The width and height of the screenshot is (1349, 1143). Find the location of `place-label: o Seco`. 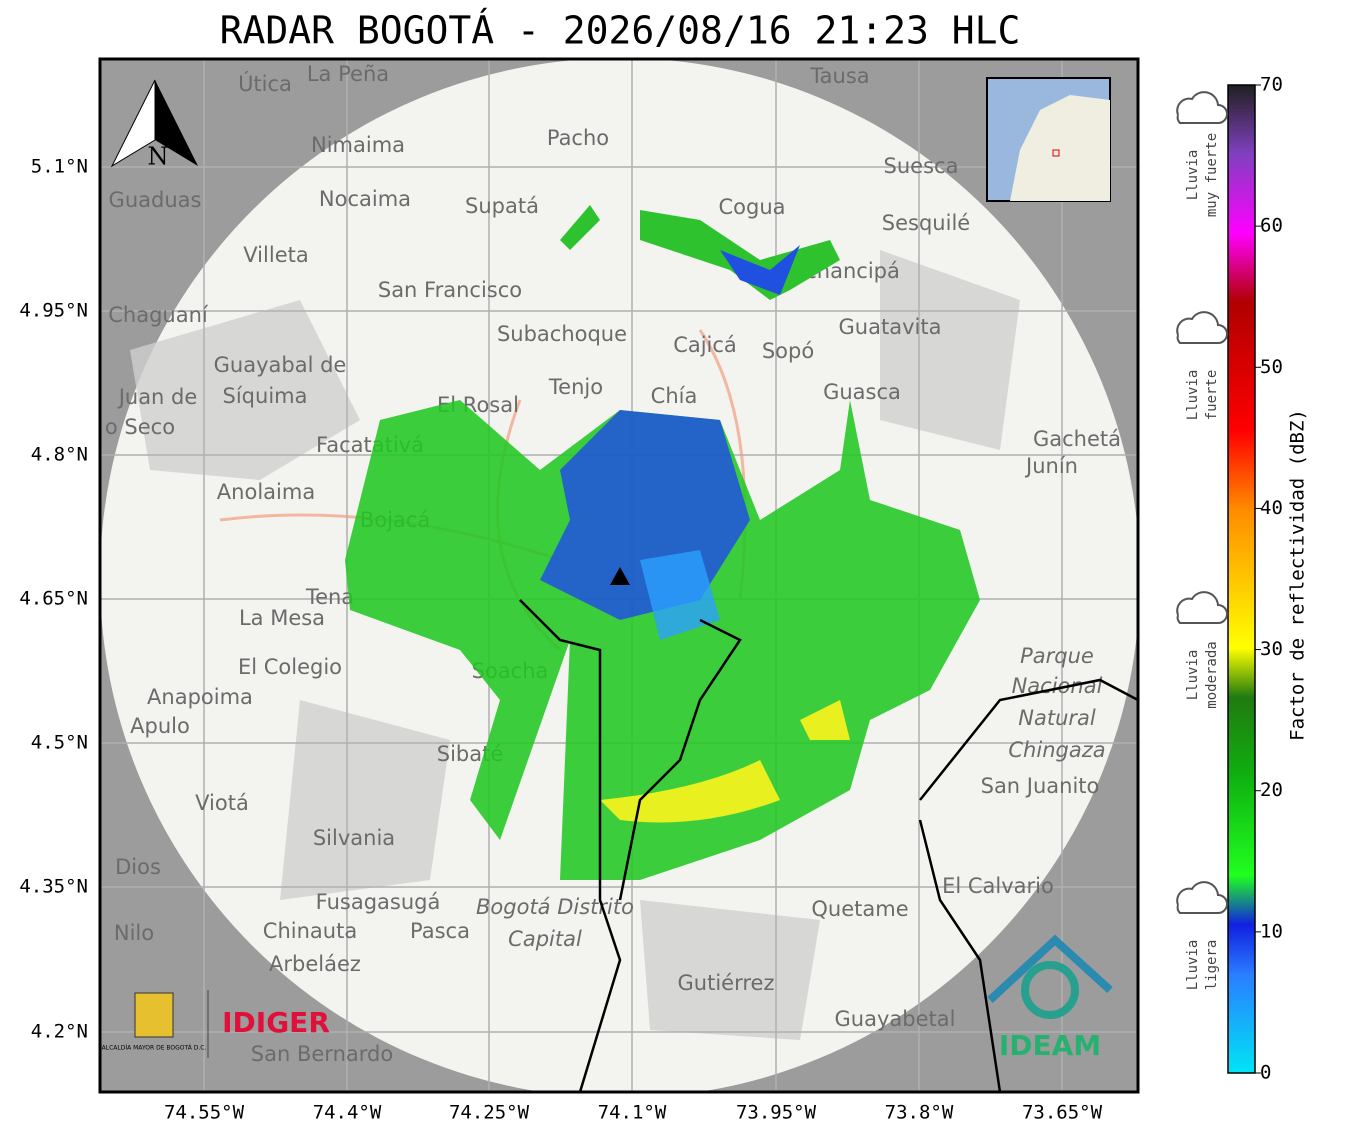

place-label: o Seco is located at coordinates (140, 427).